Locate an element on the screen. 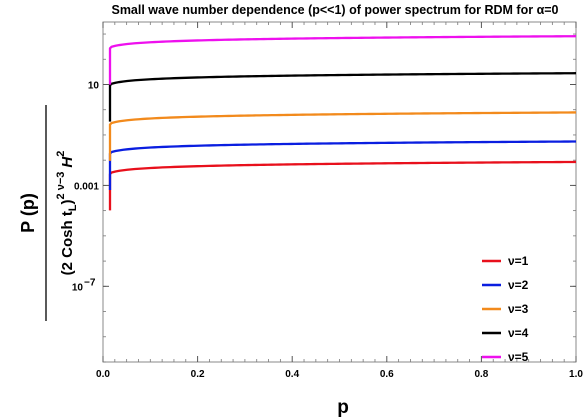  y-axis-label: P (p) (2 Cosh tL)2 ν−3 H2 is located at coordinates (48, 213).